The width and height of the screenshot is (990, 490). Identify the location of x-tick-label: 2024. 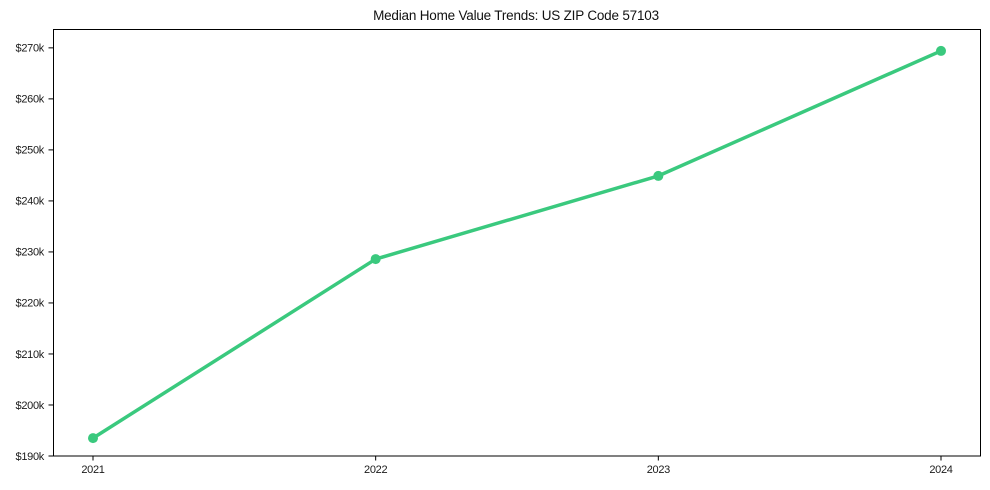
(940, 470).